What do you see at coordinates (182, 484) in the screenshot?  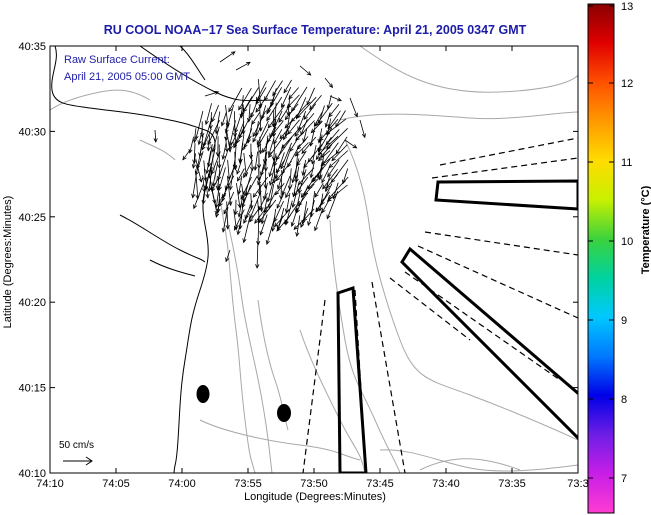 I see `x-tick-label: 74:00` at bounding box center [182, 484].